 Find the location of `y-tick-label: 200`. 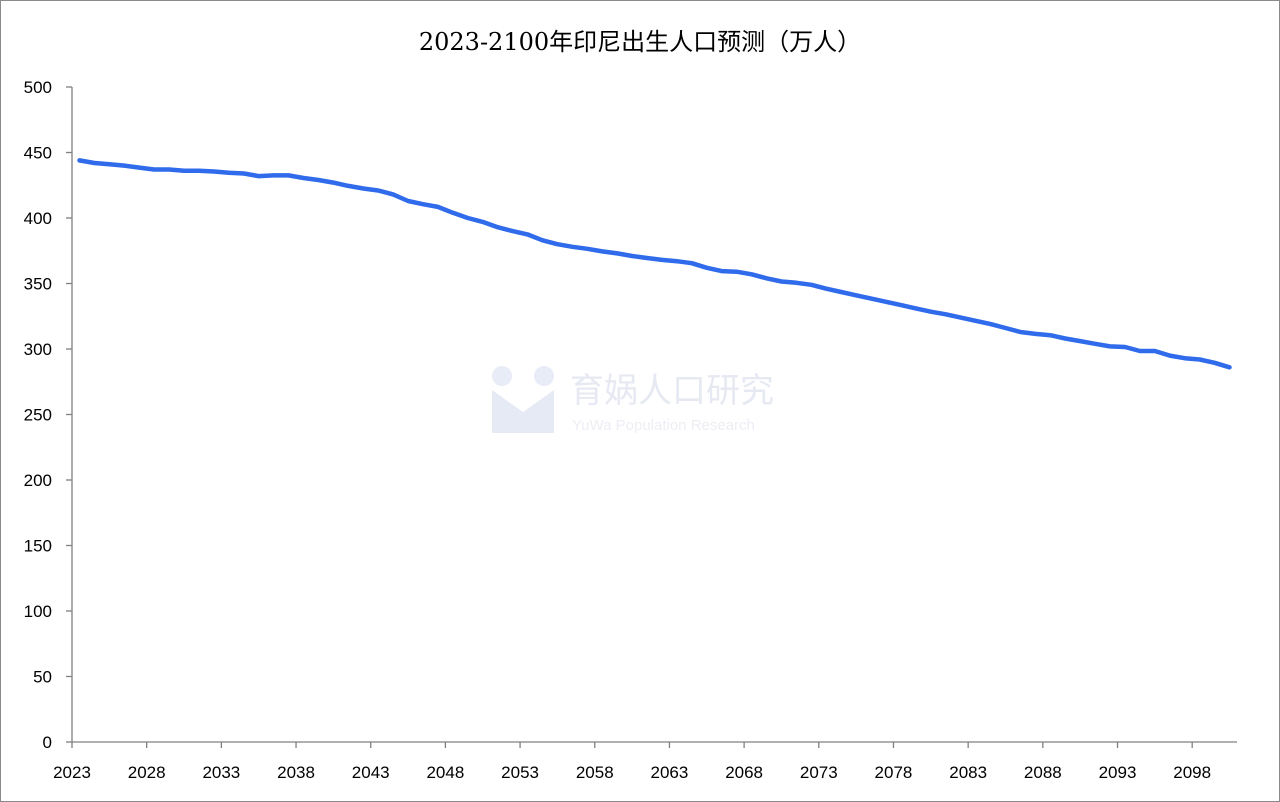

y-tick-label: 200 is located at coordinates (38, 480).